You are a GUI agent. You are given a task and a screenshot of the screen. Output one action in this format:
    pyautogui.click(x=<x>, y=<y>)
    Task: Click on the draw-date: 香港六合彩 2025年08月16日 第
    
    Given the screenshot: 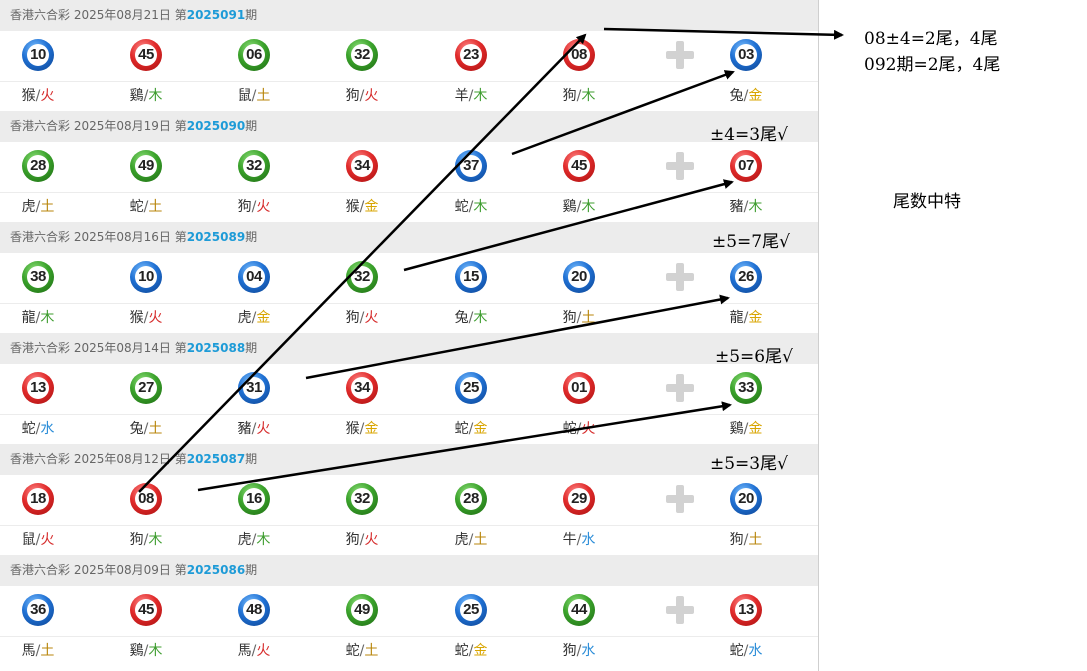 What is the action you would take?
    pyautogui.click(x=98, y=237)
    